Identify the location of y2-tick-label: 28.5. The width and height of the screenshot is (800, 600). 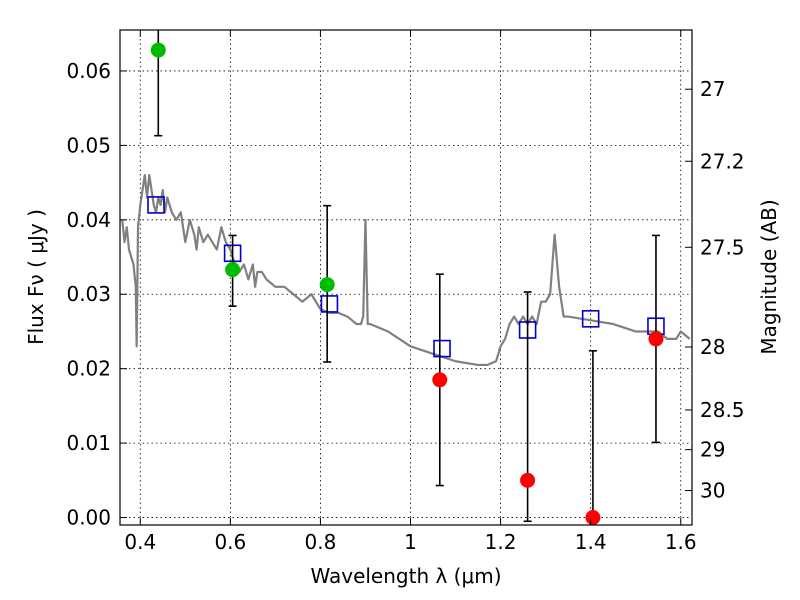
(722, 410).